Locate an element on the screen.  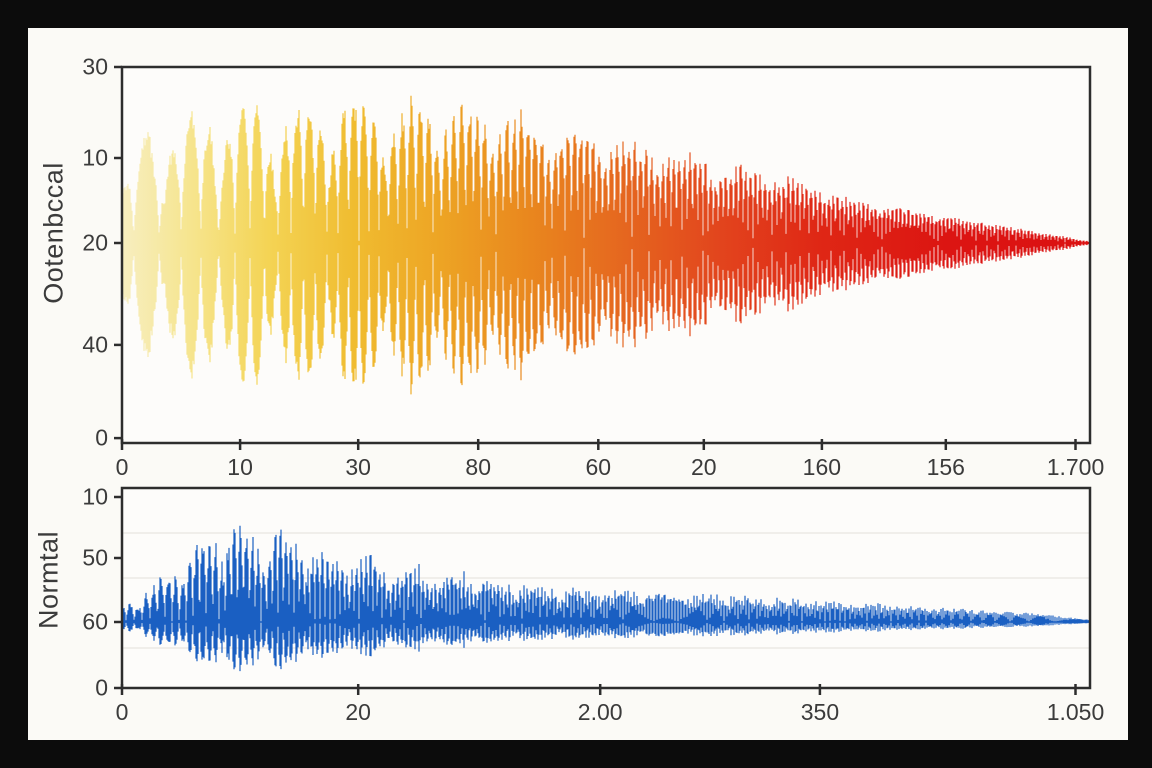
chart-0-x-tick-label-3: 80 is located at coordinates (478, 467).